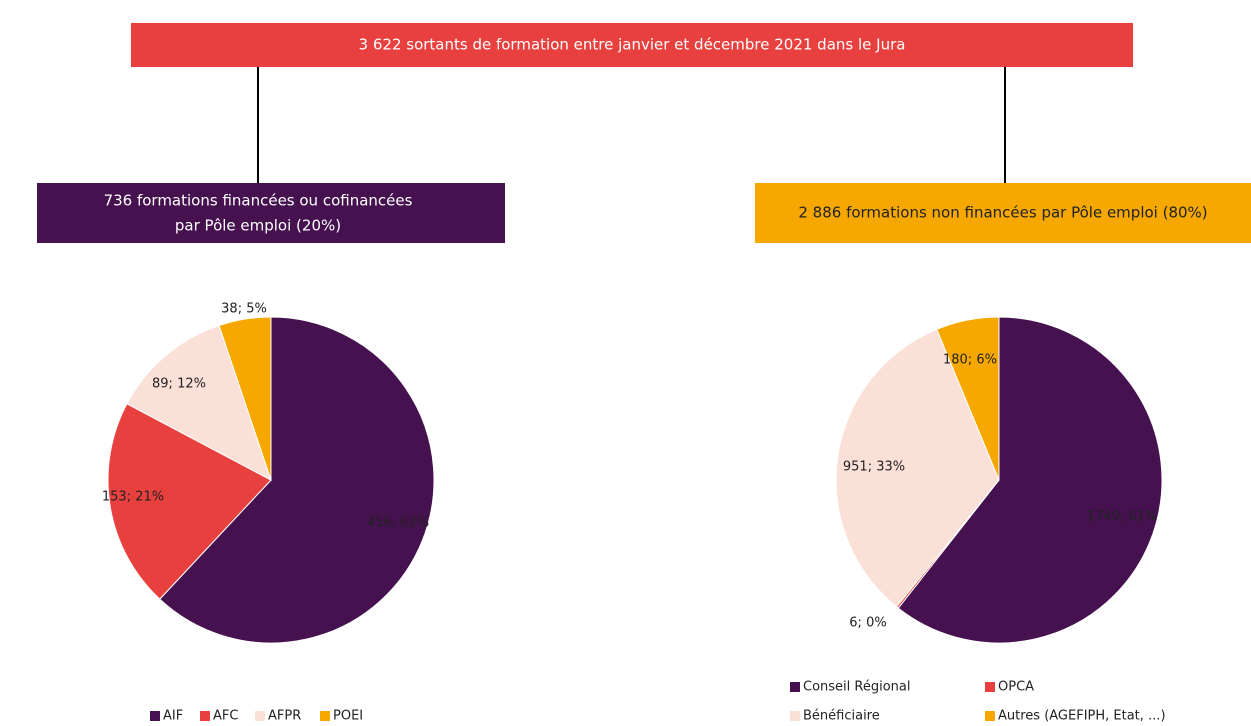 This screenshot has height=726, width=1251. I want to click on legend-label: AIF, so click(173, 716).